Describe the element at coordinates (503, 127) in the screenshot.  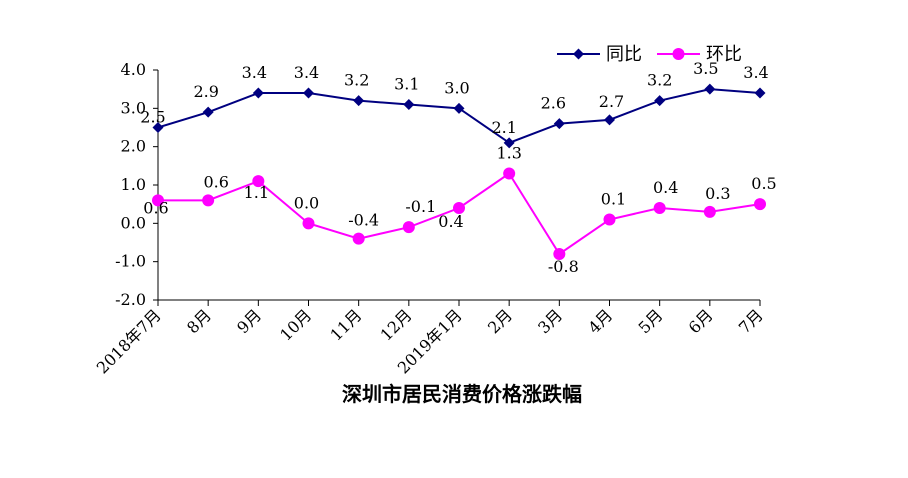
I see `data-label: 2.1` at that location.